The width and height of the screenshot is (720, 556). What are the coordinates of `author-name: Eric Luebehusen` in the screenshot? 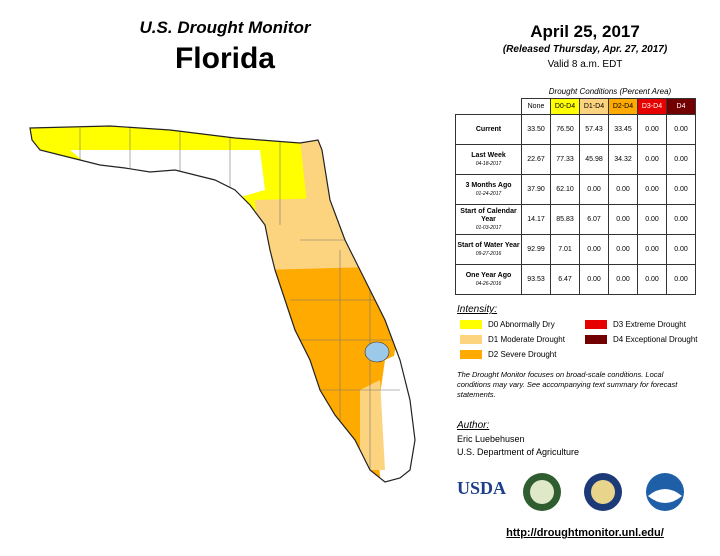 It's located at (491, 439).